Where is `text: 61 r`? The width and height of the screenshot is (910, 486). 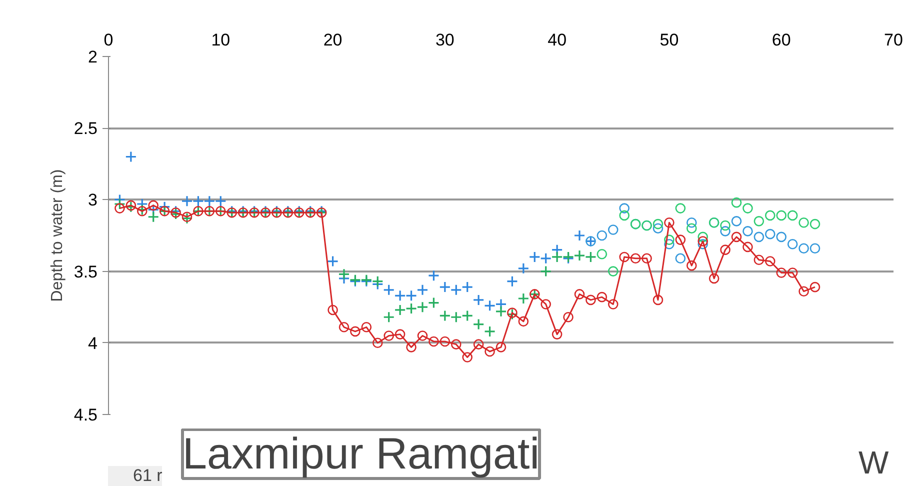 text: 61 r is located at coordinates (147, 476).